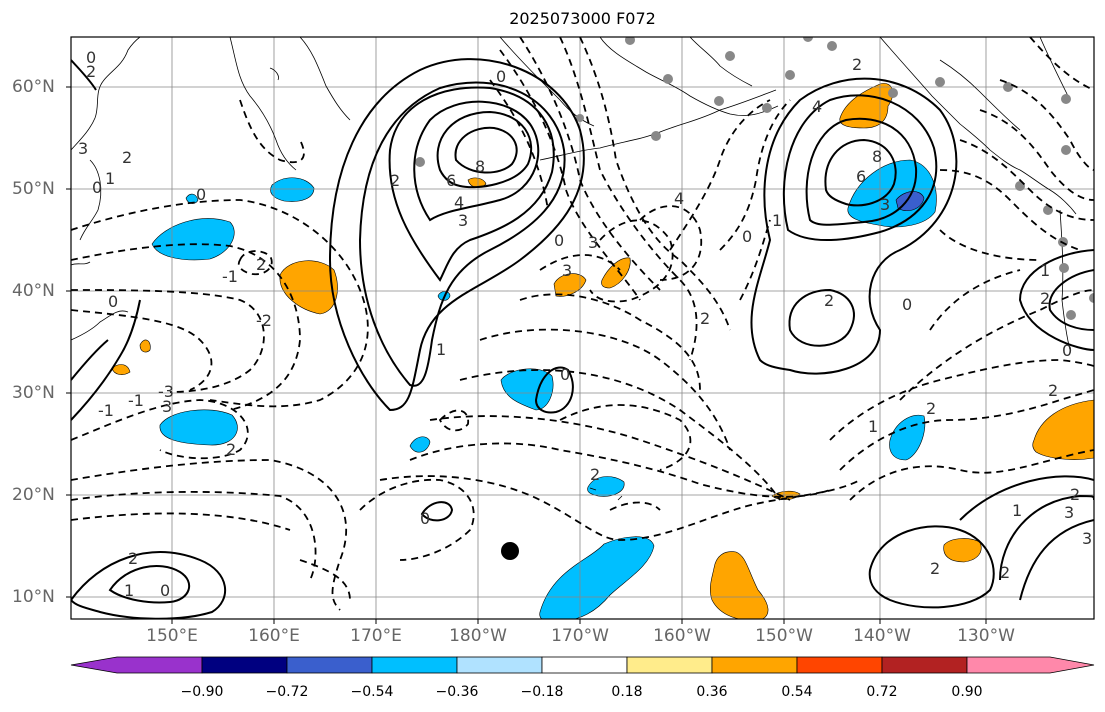 The width and height of the screenshot is (1105, 712). What do you see at coordinates (264, 320) in the screenshot?
I see `contour-label: -2` at bounding box center [264, 320].